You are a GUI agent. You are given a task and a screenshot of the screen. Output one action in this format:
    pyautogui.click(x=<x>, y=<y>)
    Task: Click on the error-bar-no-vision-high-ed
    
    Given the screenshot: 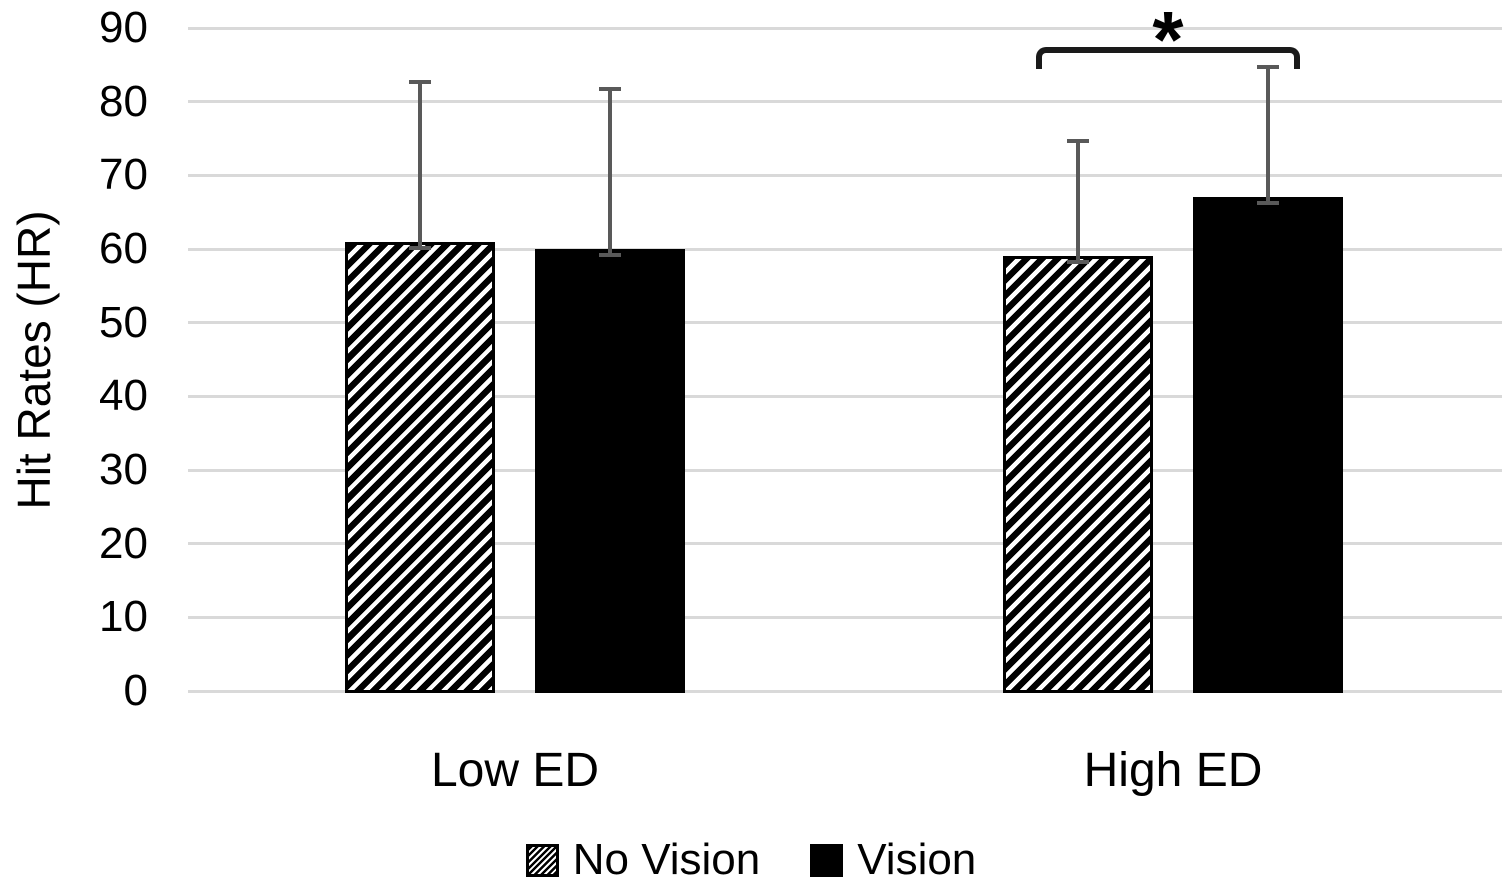 What is the action you would take?
    pyautogui.click(x=1078, y=201)
    